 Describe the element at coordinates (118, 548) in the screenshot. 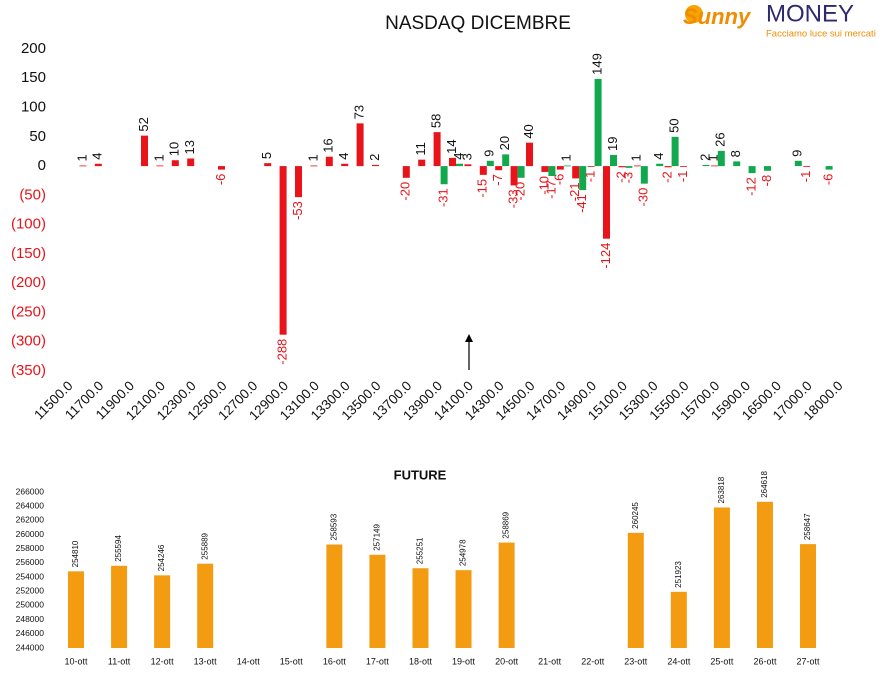

I see `value-label: 255594` at that location.